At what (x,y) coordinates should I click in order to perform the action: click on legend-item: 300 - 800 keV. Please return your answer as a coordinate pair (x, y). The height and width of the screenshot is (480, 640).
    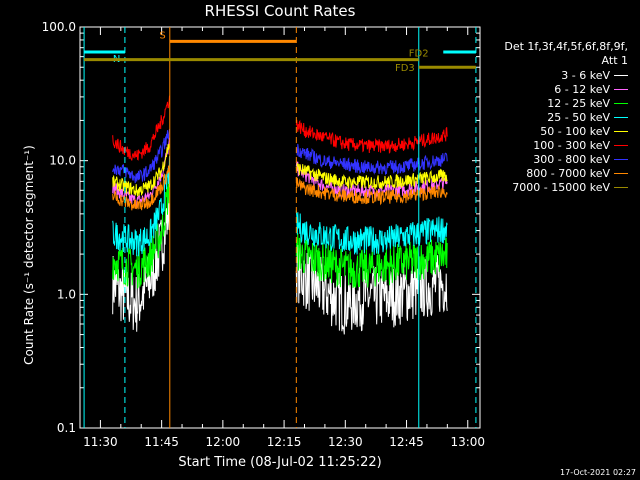
    Looking at the image, I should click on (570, 159).